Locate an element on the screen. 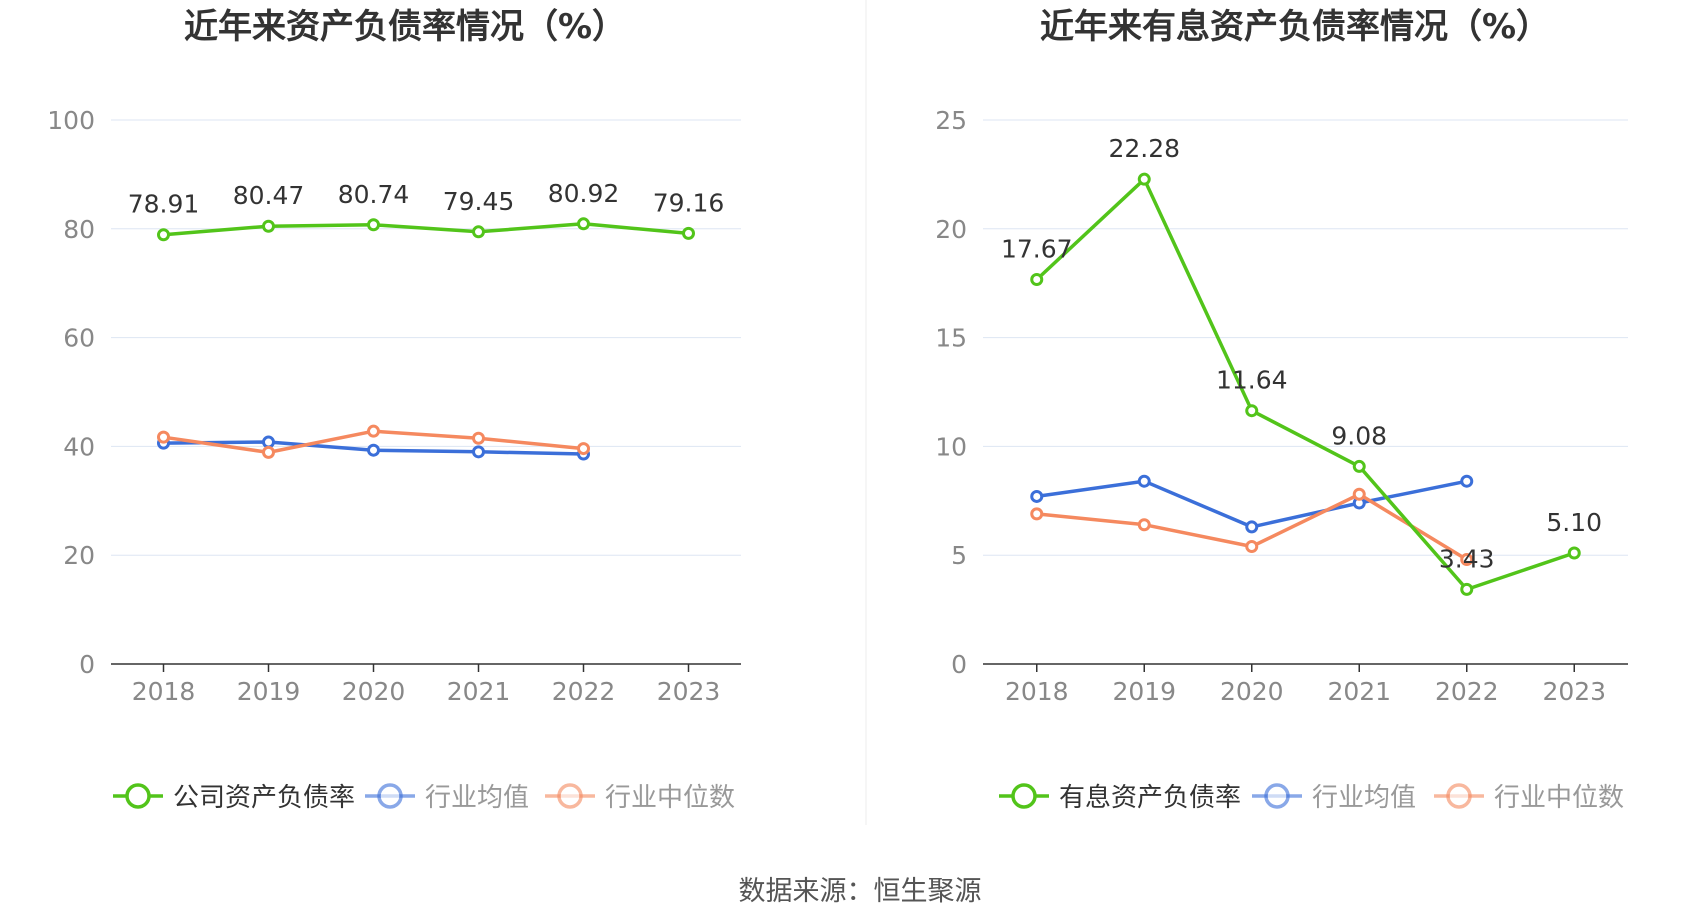  y-tick-label: 15 is located at coordinates (951, 338).